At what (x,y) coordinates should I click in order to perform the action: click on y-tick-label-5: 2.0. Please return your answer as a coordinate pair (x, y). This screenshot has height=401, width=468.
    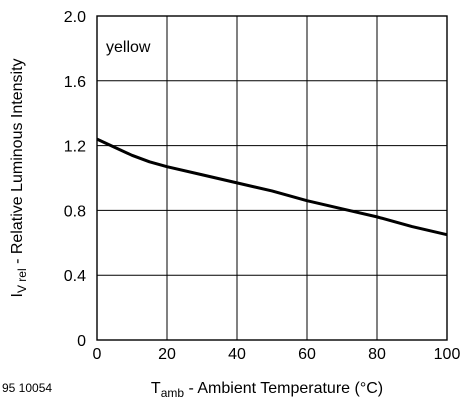
    Looking at the image, I should click on (75, 17).